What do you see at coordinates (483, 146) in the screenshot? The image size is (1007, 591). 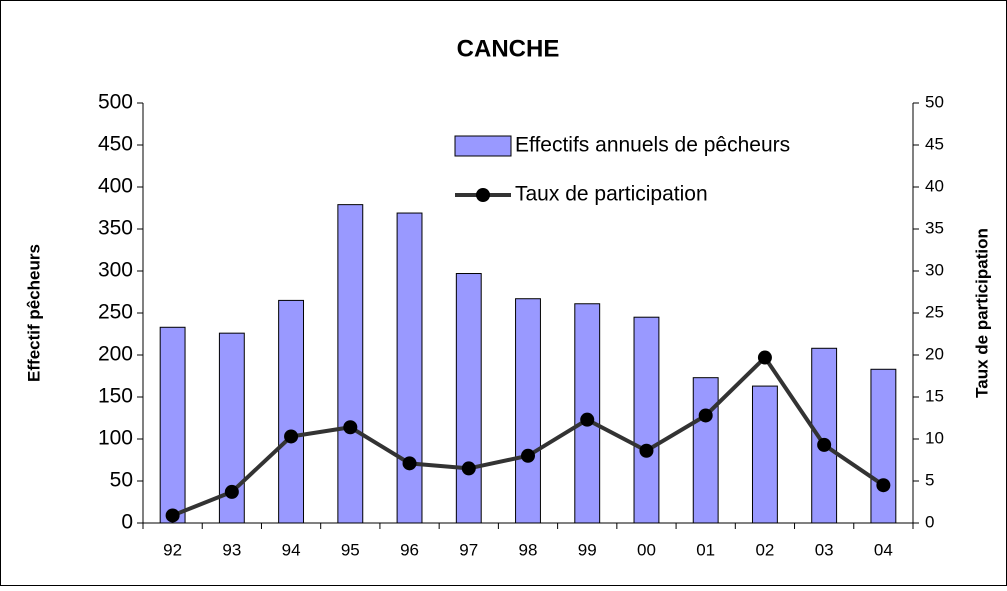 I see `legend-swatch` at bounding box center [483, 146].